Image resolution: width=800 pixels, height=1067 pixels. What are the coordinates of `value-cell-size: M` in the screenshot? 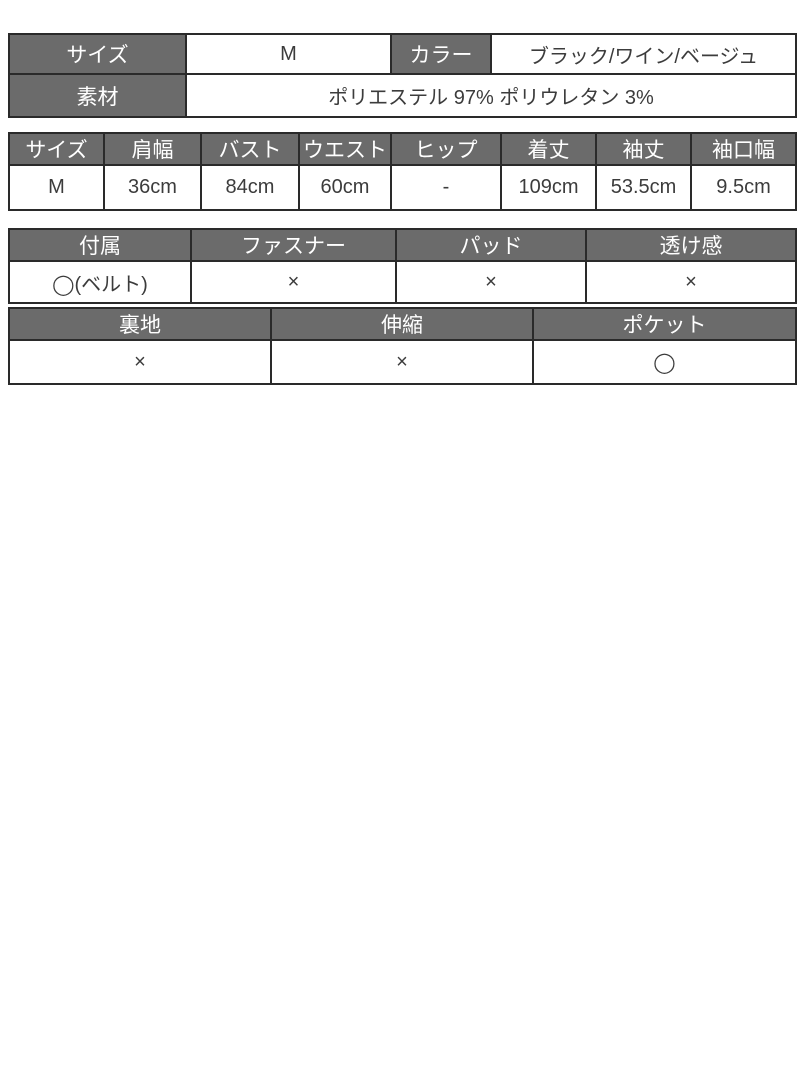 It's located at (56, 187).